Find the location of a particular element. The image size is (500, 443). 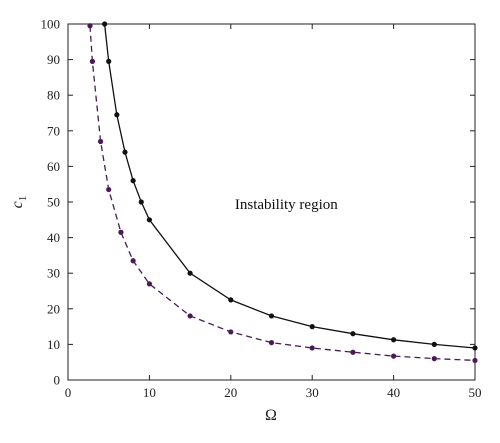

y-tick-label: 90 is located at coordinates (53, 59).